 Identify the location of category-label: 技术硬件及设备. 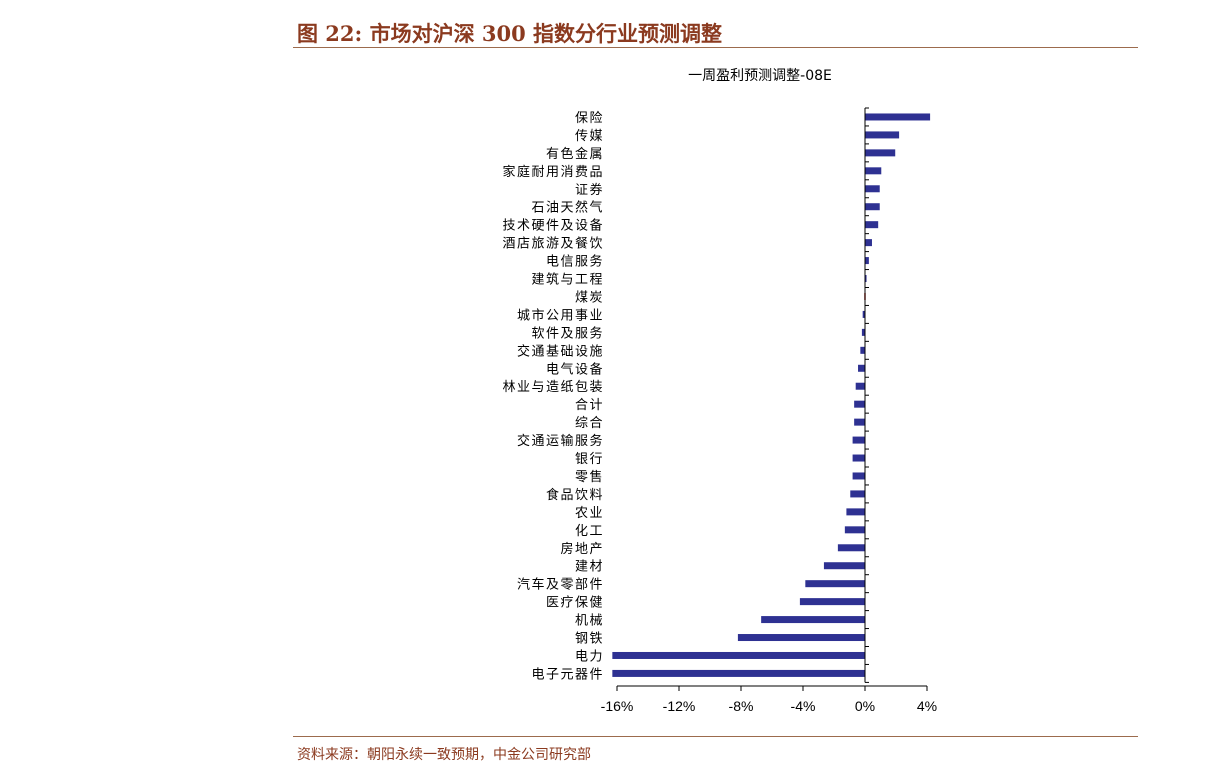
(553, 226).